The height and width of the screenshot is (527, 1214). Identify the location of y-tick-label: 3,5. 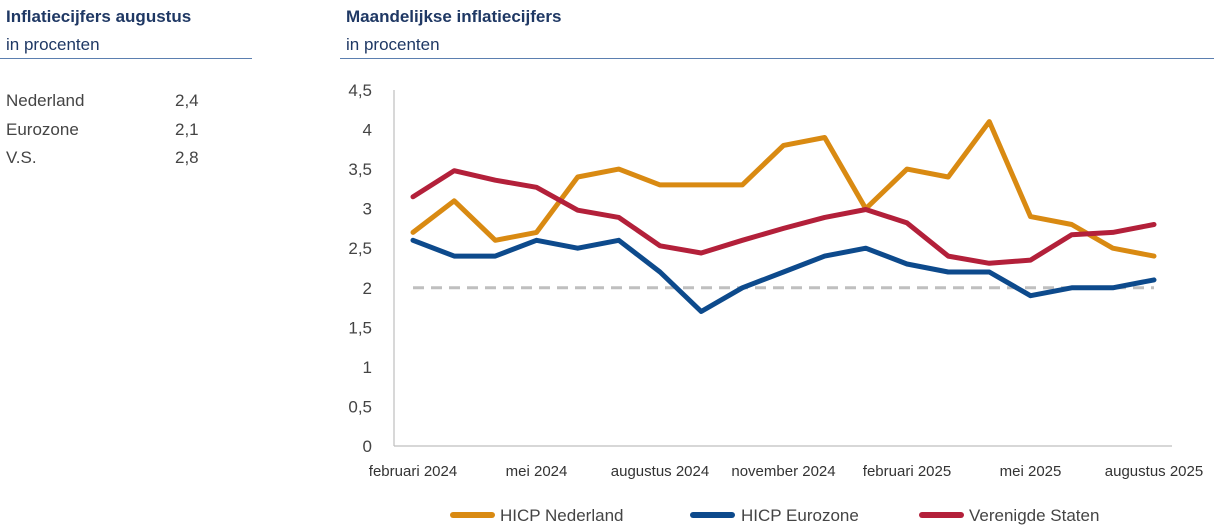
(360, 169).